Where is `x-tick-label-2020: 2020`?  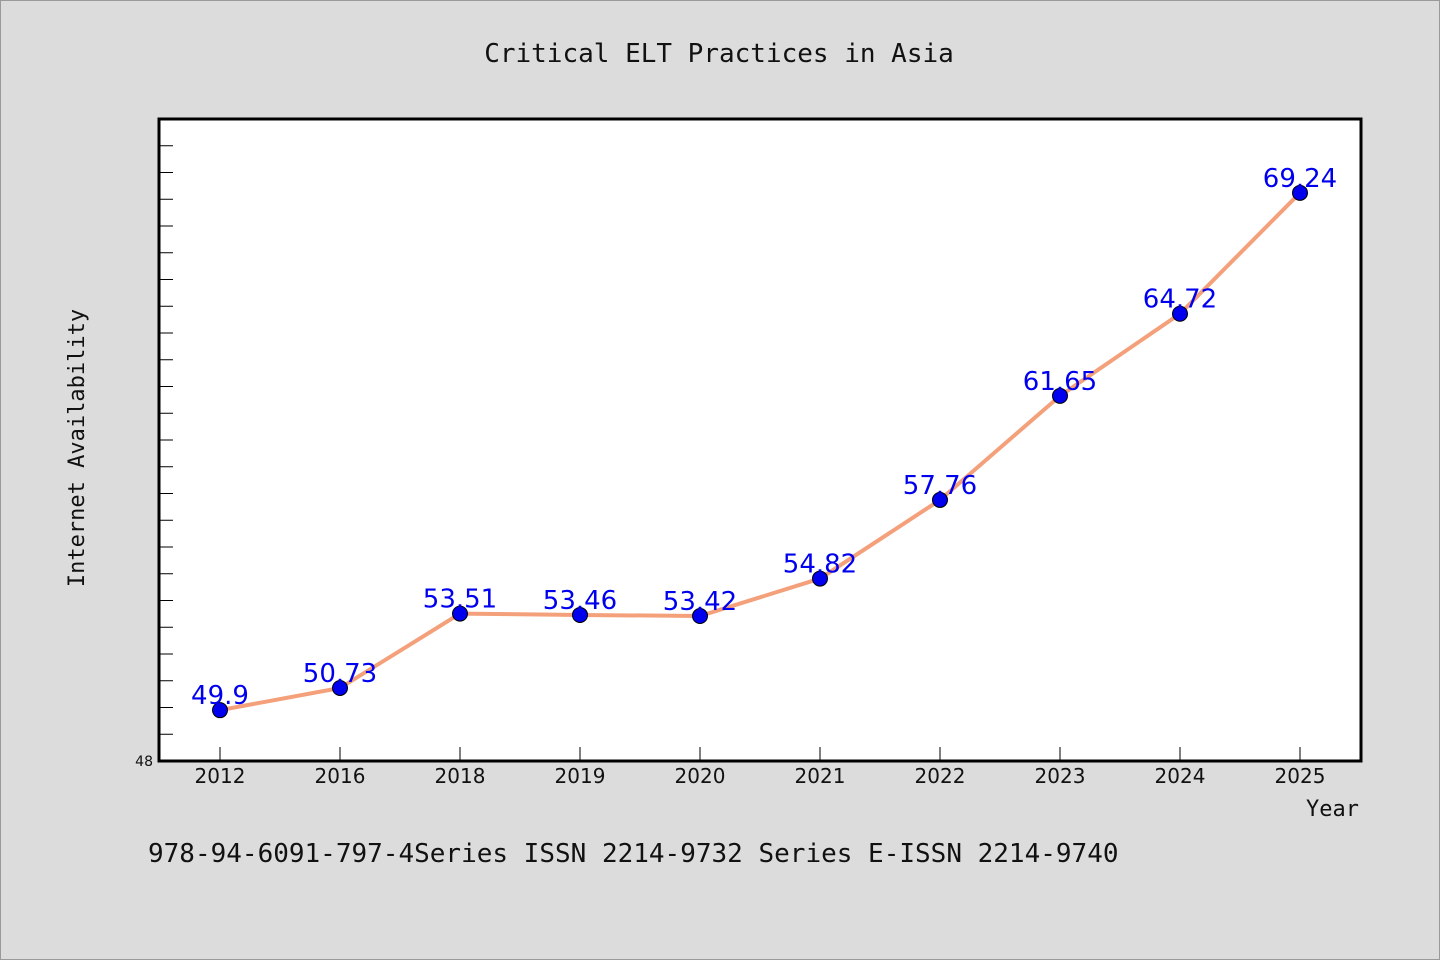
x-tick-label-2020: 2020 is located at coordinates (700, 776).